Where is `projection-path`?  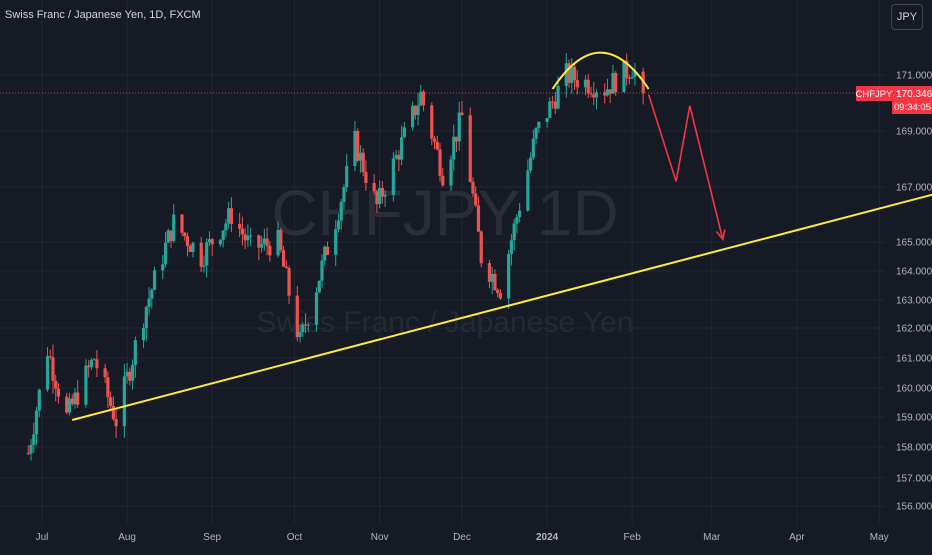
projection-path is located at coordinates (685, 167).